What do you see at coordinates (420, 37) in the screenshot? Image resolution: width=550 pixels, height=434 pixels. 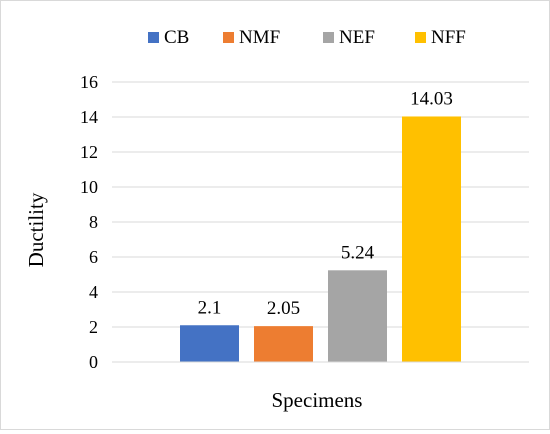 I see `legend-swatch-nff` at bounding box center [420, 37].